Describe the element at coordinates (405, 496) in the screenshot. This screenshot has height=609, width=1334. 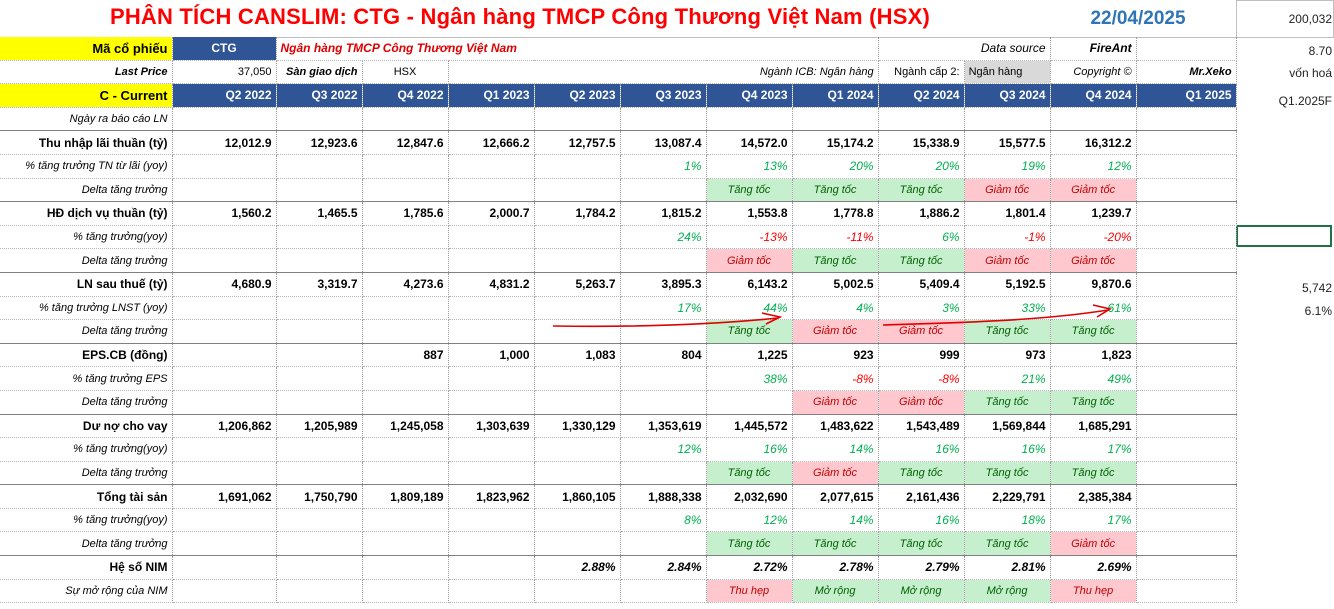
I see `value-cell: 1,809,189` at that location.